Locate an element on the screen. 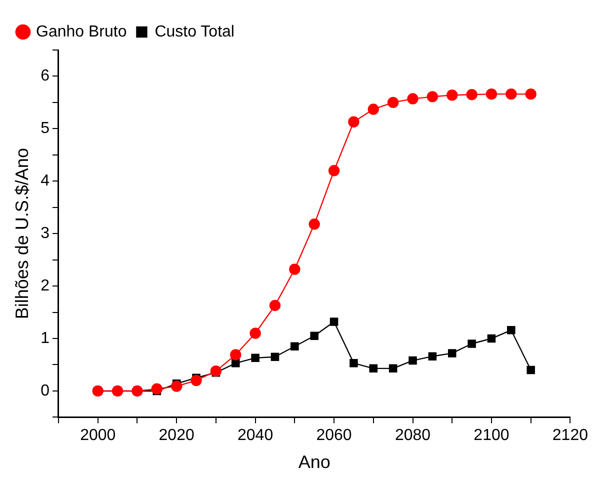 The width and height of the screenshot is (599, 486). x-tick-label: 2040 is located at coordinates (256, 435).